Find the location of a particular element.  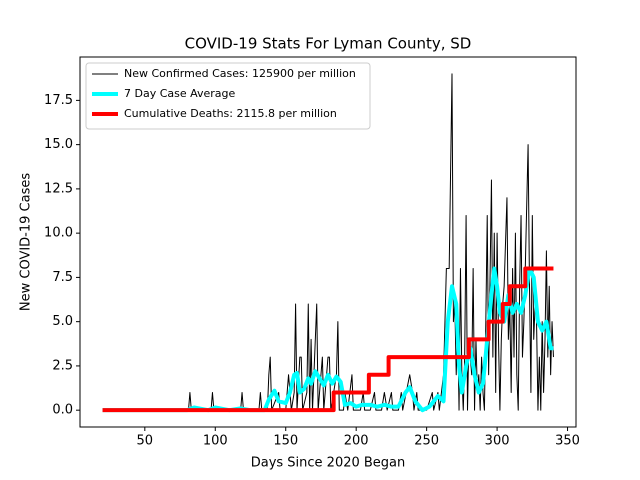

legend-label: Cumulative Deaths: 2115.8 per million is located at coordinates (230, 113).